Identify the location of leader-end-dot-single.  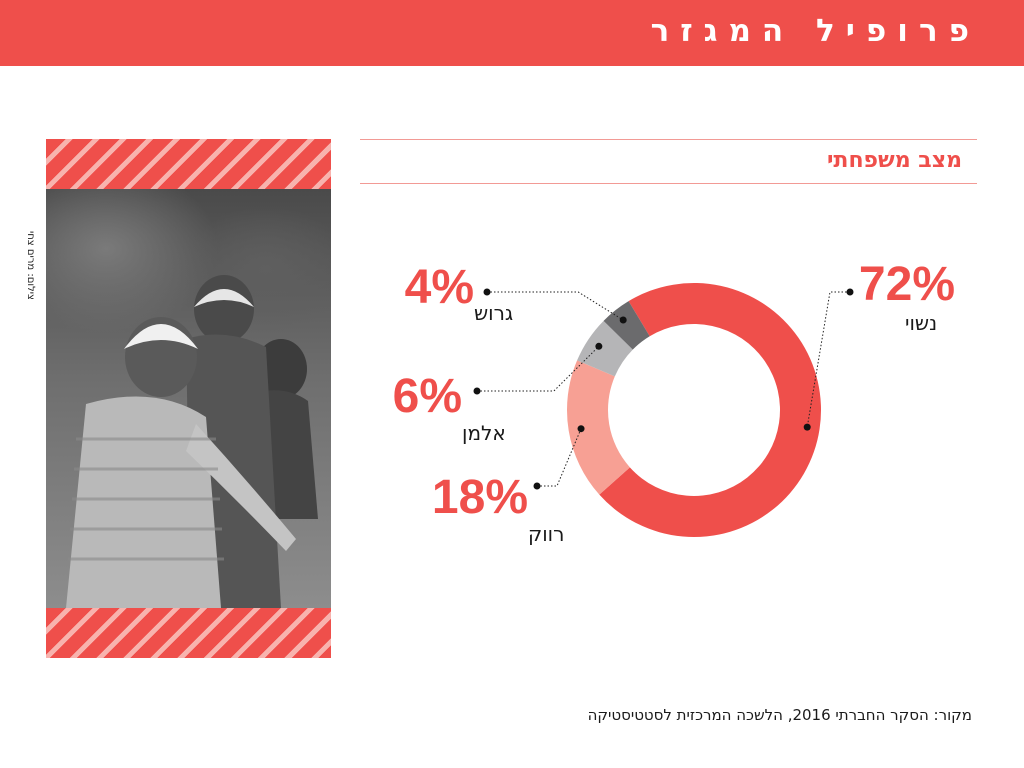
(581, 429).